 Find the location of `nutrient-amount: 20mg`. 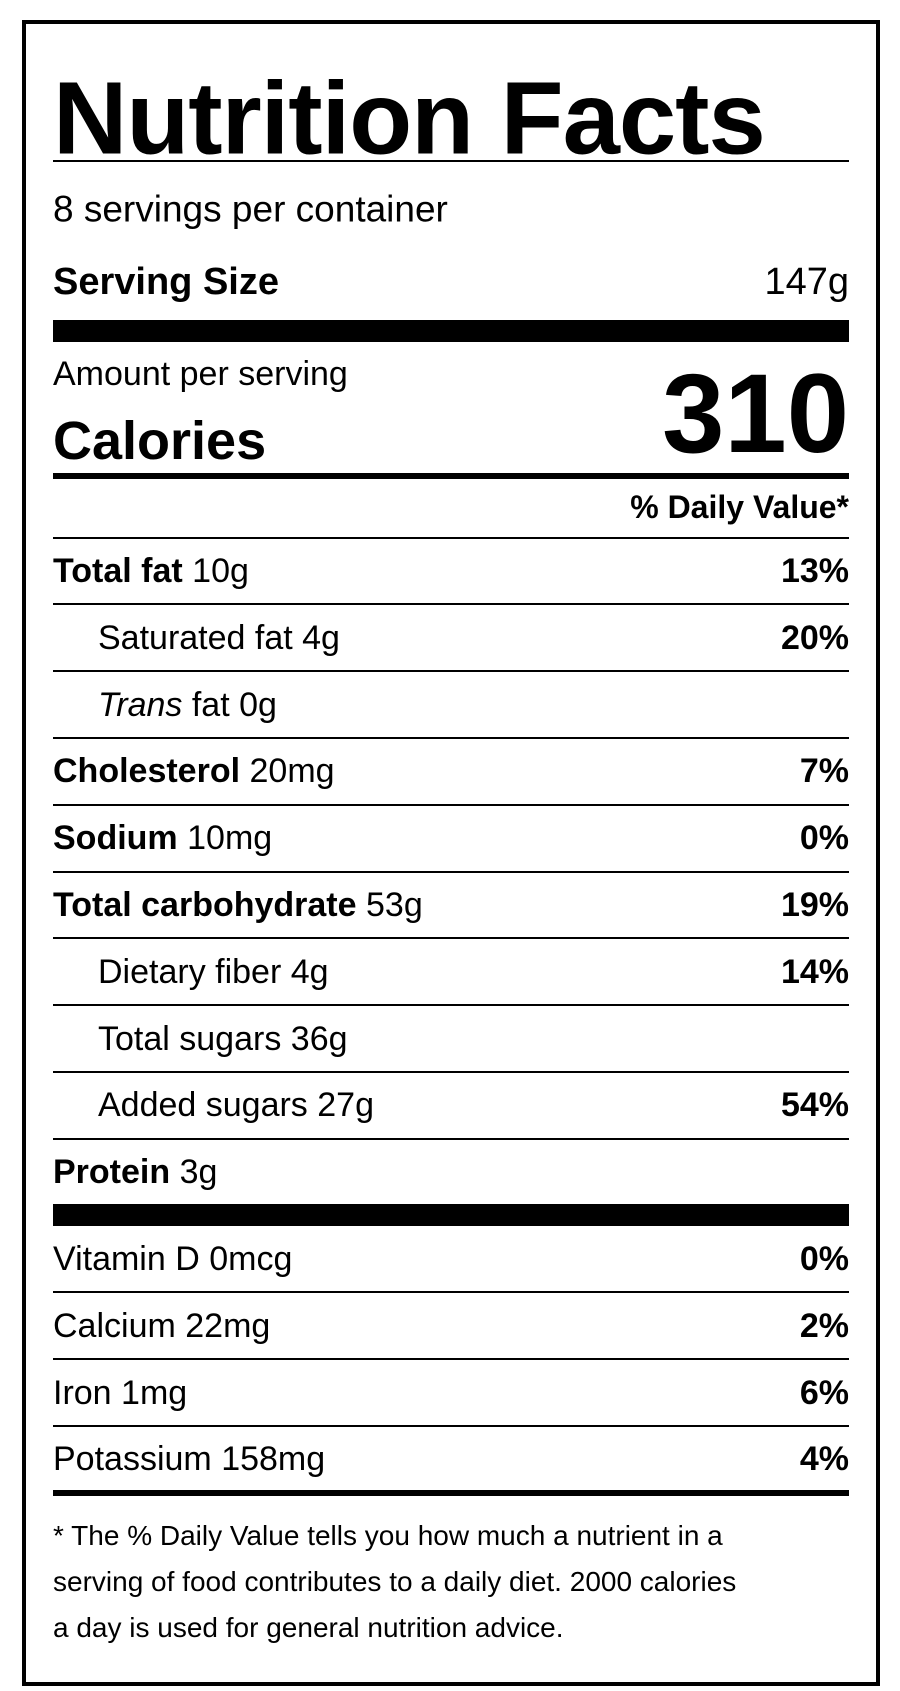

nutrient-amount: 20mg is located at coordinates (292, 771).